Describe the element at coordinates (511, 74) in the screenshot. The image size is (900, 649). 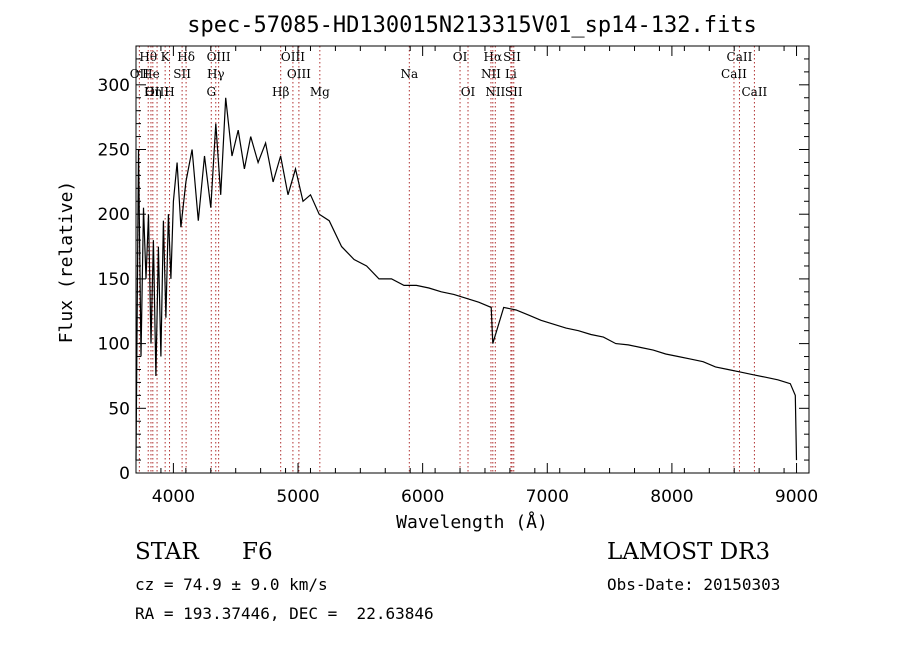
I see `spectral-line-label: Li` at that location.